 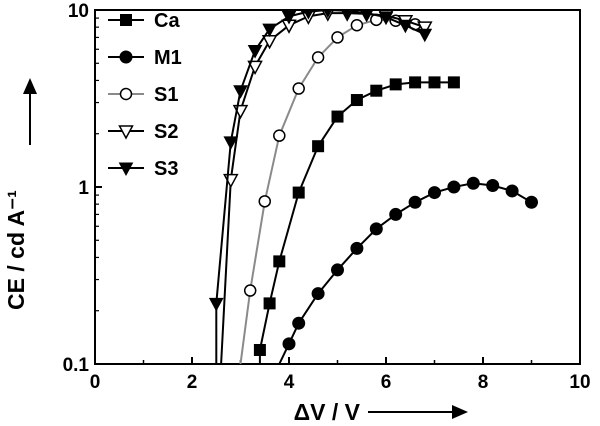 I want to click on y-axis-label: CE / cd A⁻¹, so click(x=16, y=250).